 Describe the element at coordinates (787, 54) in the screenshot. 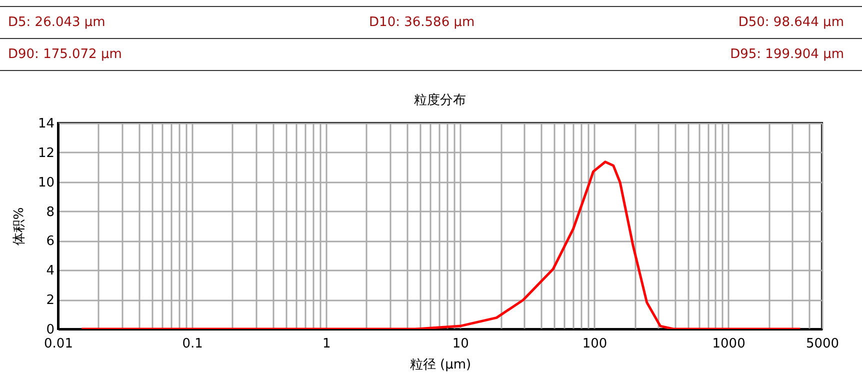

I see `text: D95: 199.904 μm` at that location.